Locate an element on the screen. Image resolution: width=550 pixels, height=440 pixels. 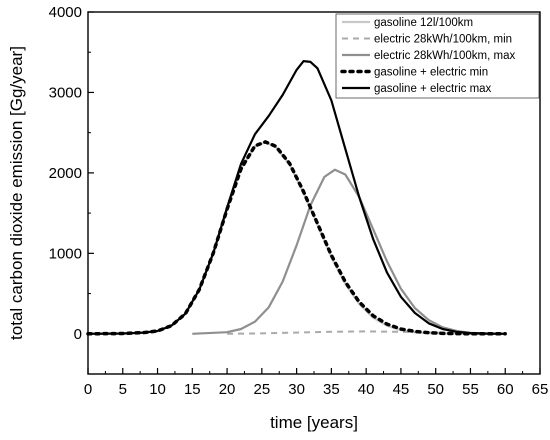
y-tick-label: 1000 is located at coordinates (65, 253).